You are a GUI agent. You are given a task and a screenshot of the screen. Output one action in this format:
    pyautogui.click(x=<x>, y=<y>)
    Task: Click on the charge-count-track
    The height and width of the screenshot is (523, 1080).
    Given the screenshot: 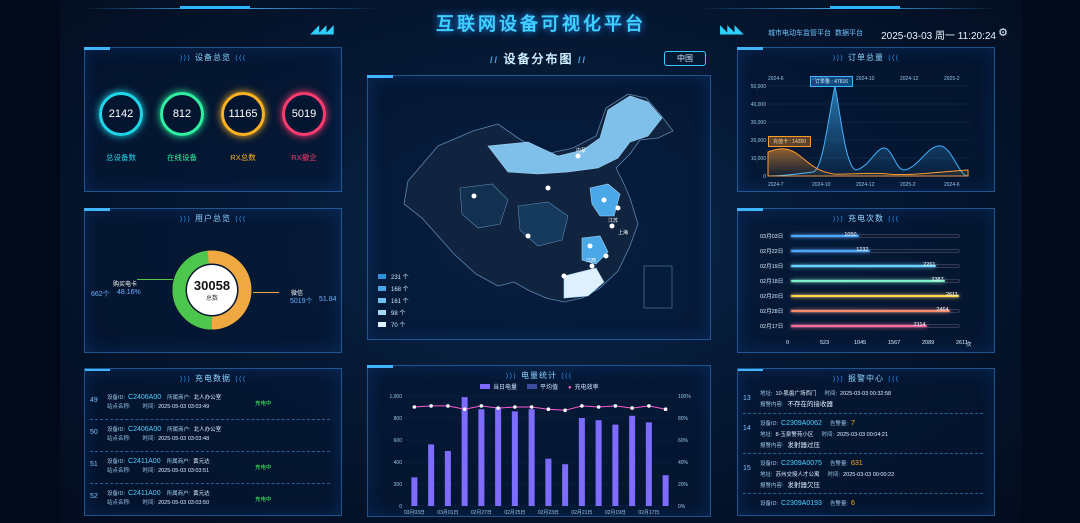 What is the action you would take?
    pyautogui.click(x=875, y=281)
    